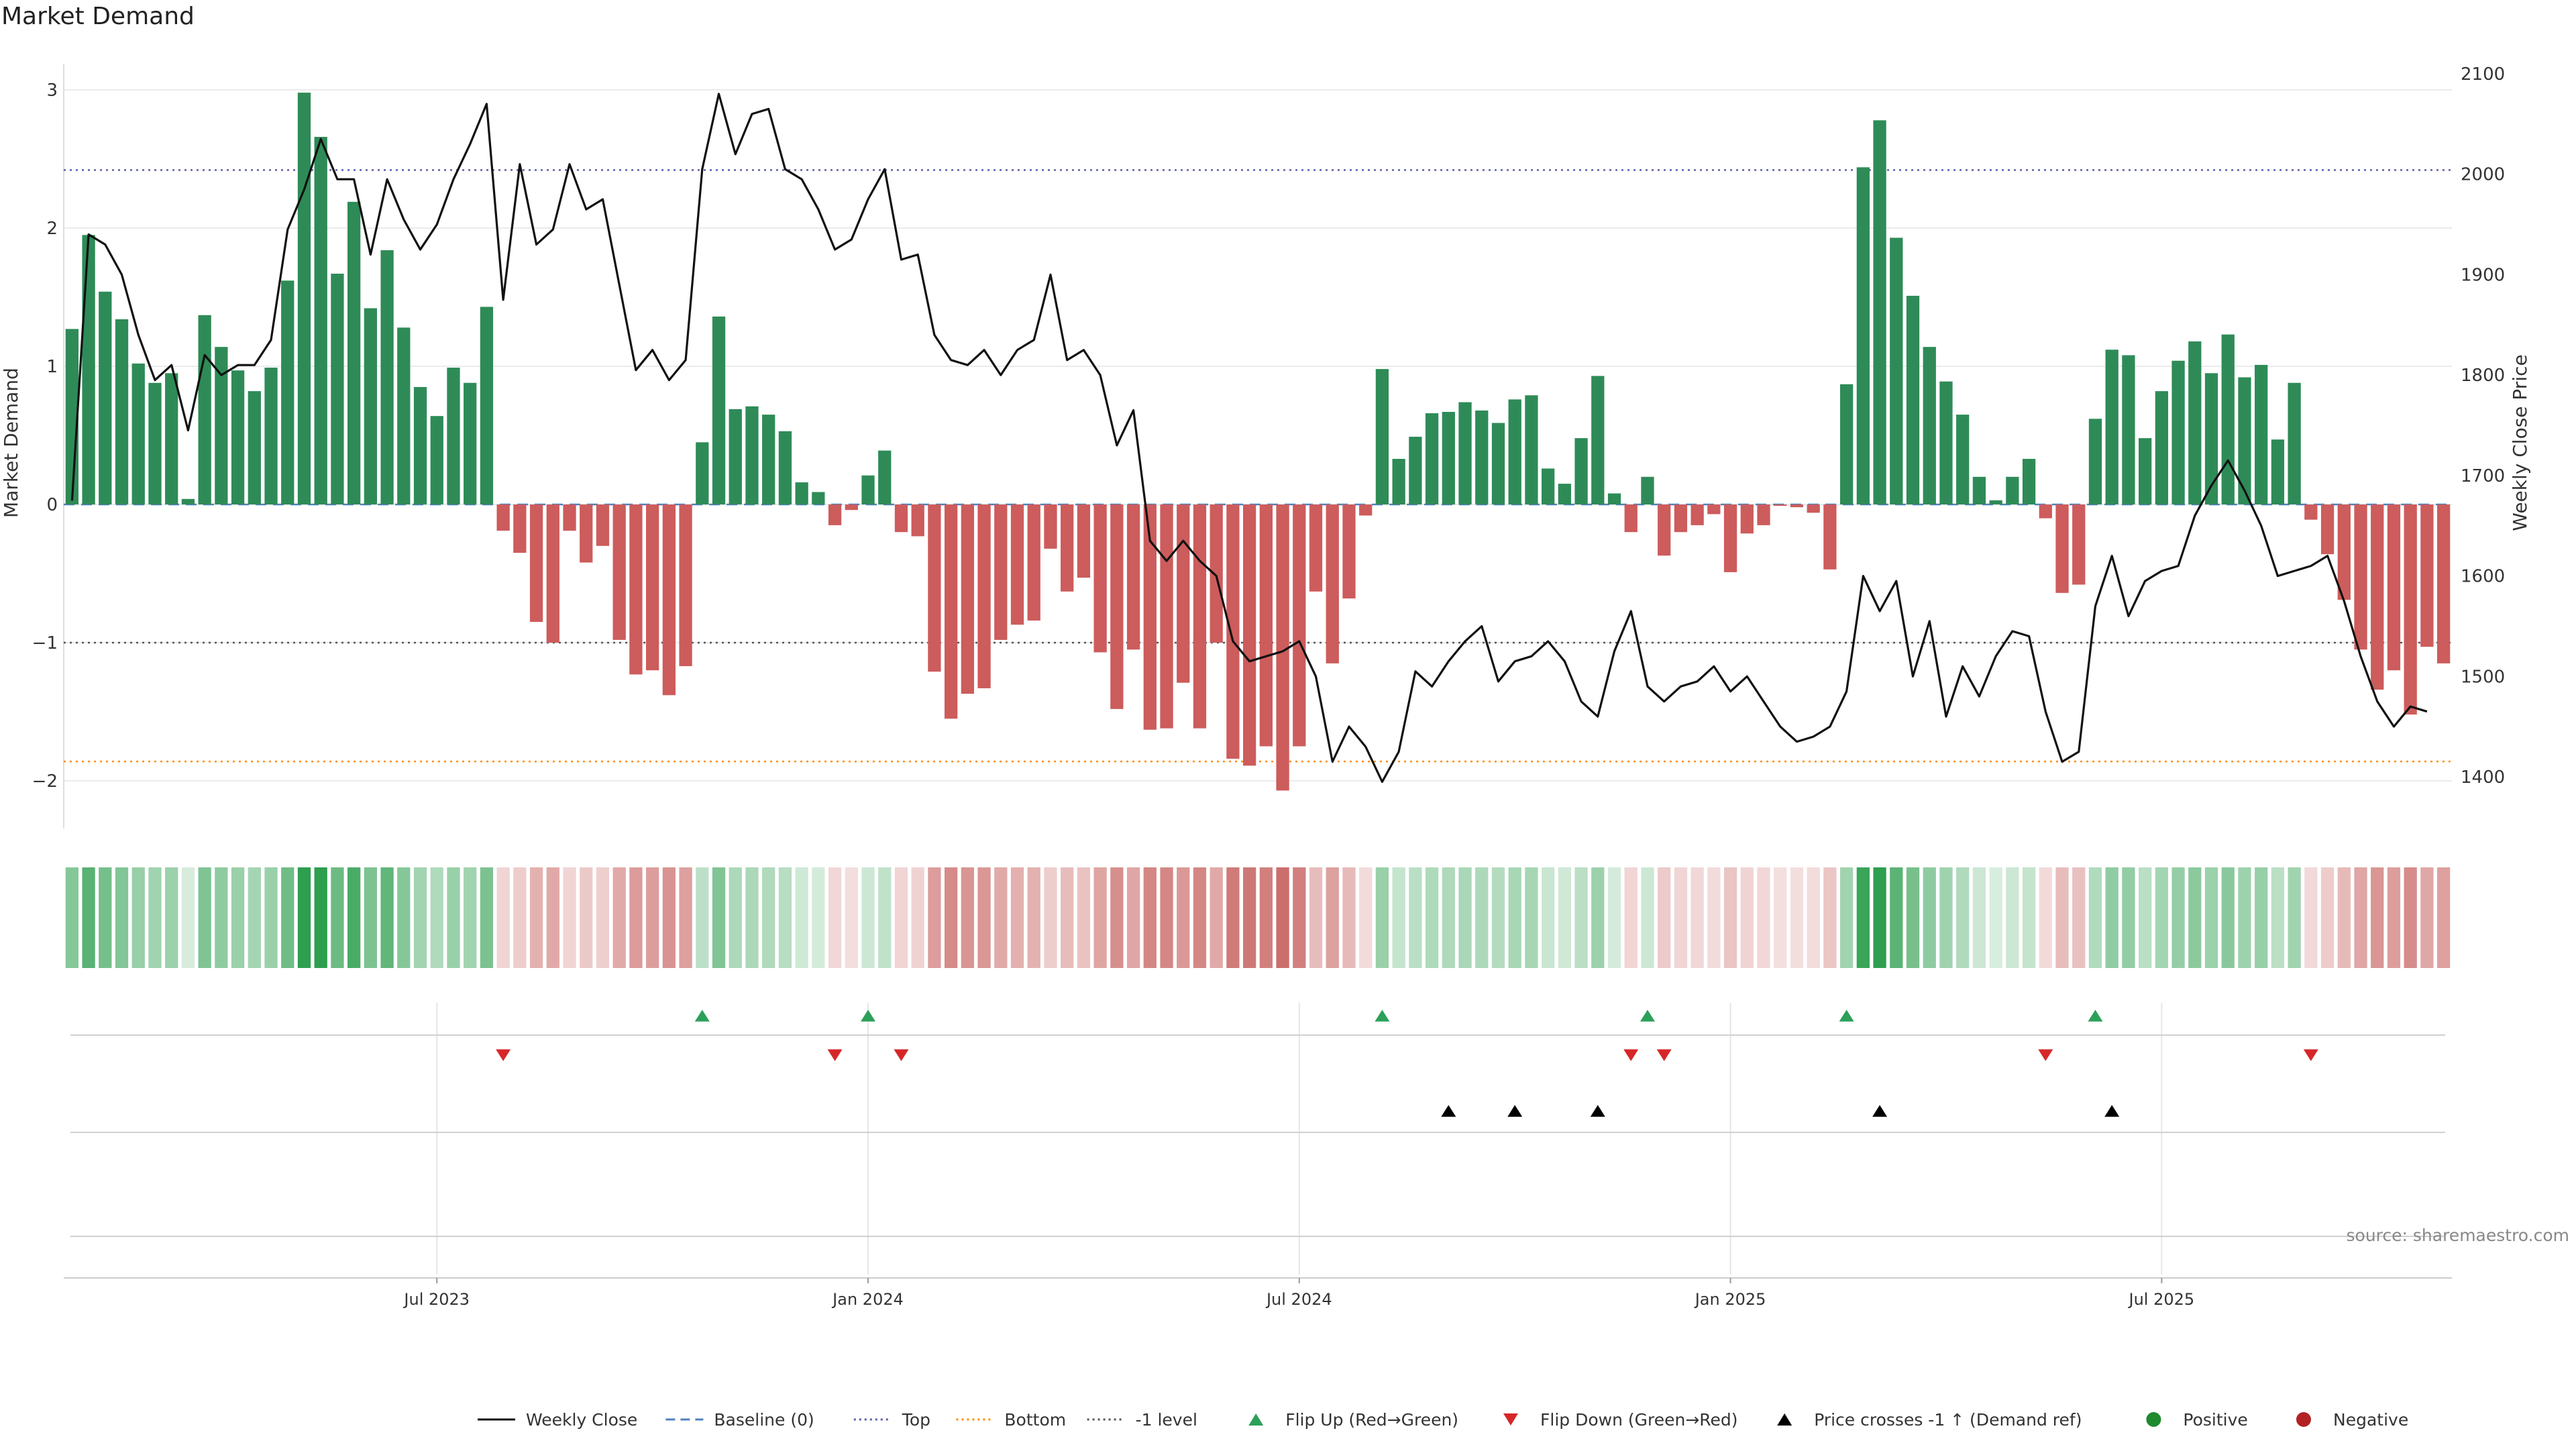 The height and width of the screenshot is (1449, 2576). Describe the element at coordinates (2483, 677) in the screenshot. I see `right-tick-label: 1500` at that location.